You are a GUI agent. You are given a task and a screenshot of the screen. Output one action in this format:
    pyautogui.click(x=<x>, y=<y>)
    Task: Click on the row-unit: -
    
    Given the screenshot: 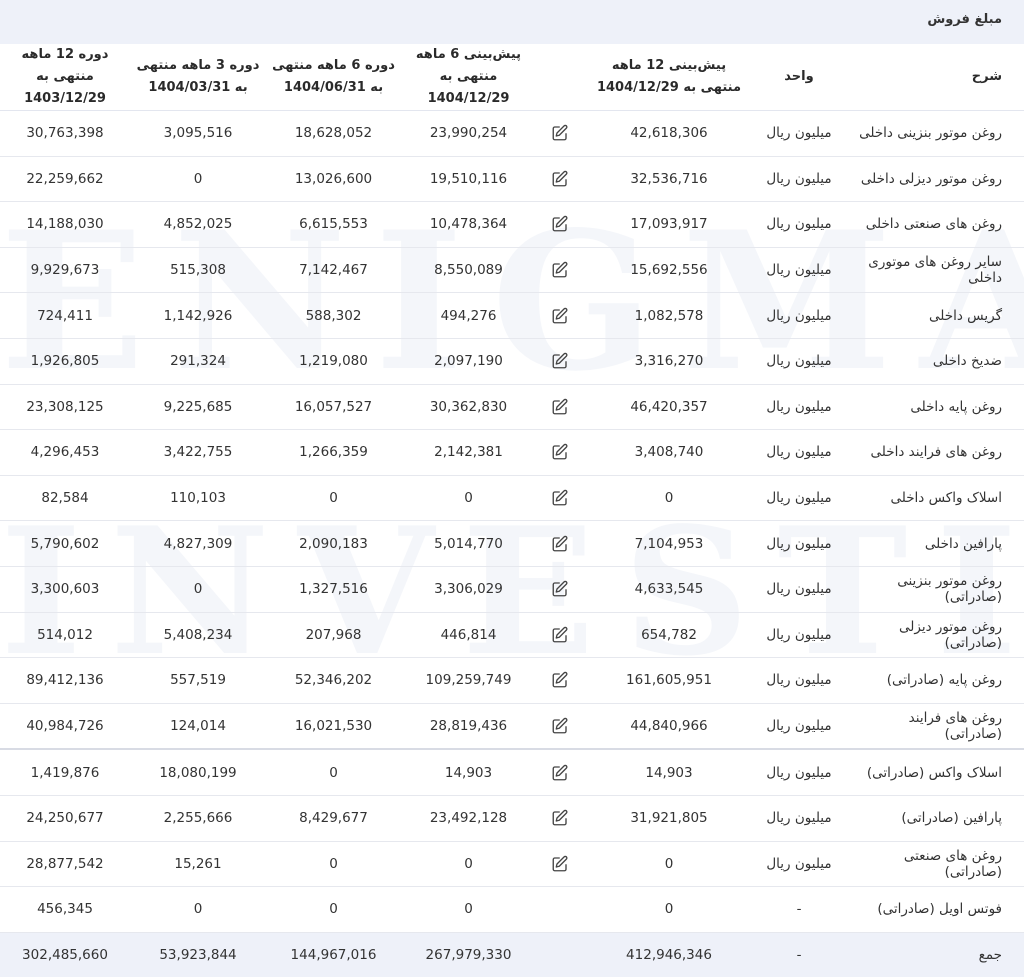 What is the action you would take?
    pyautogui.click(x=799, y=909)
    